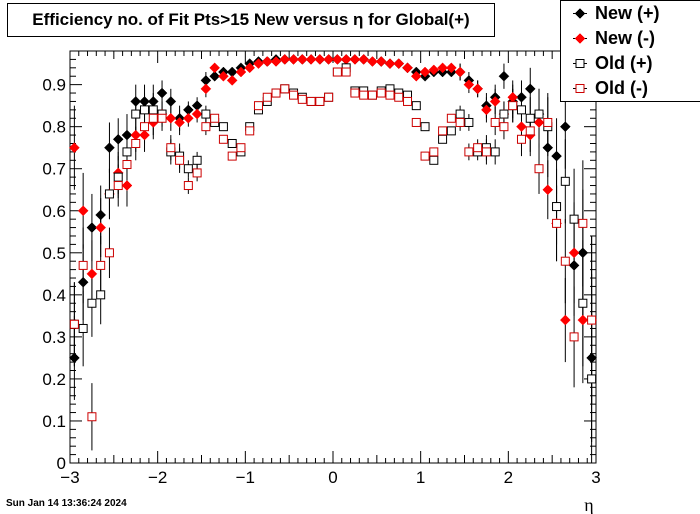  I want to click on x-tick-label: 0, so click(332, 477).